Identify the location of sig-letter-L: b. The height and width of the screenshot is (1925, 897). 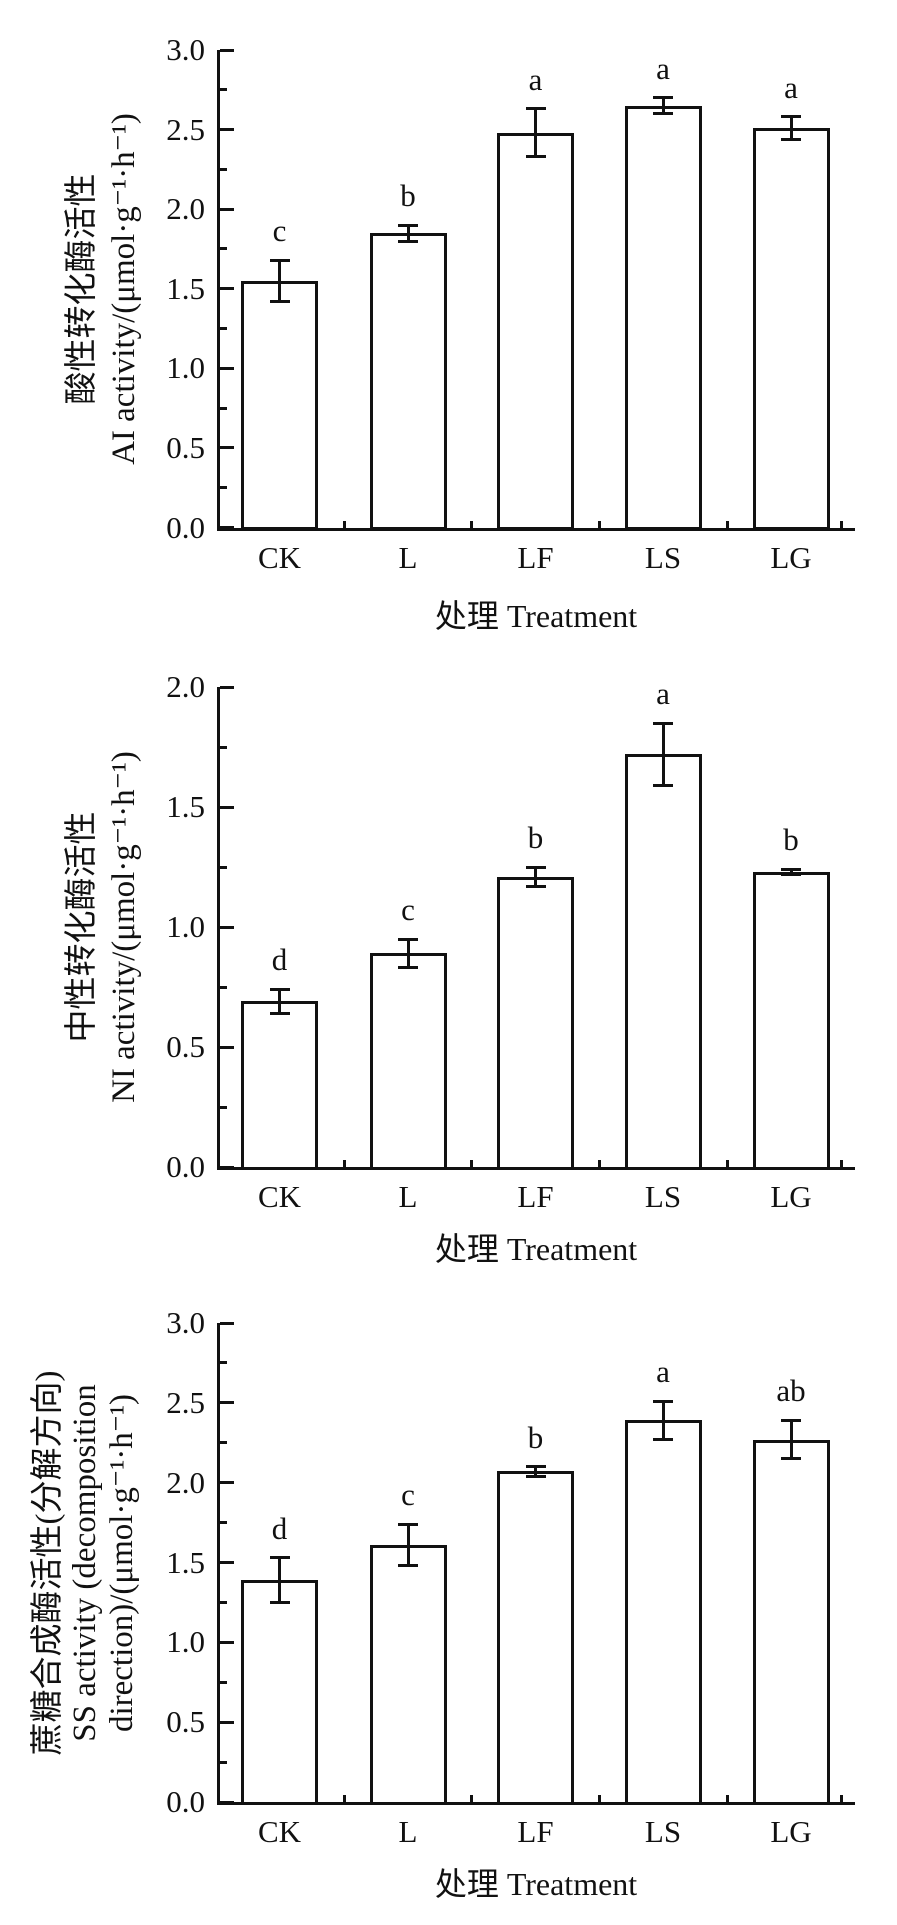
(408, 196).